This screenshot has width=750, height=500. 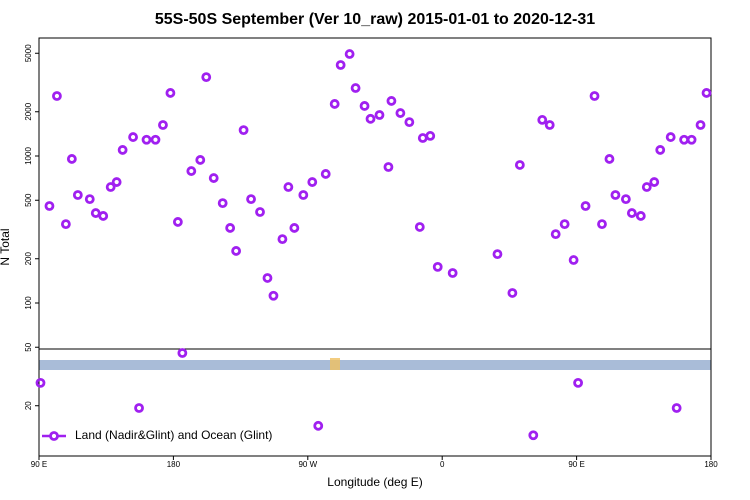 I want to click on legend-label: Land (Nadir&Glint) and Ocean (Glint), so click(x=173, y=435).